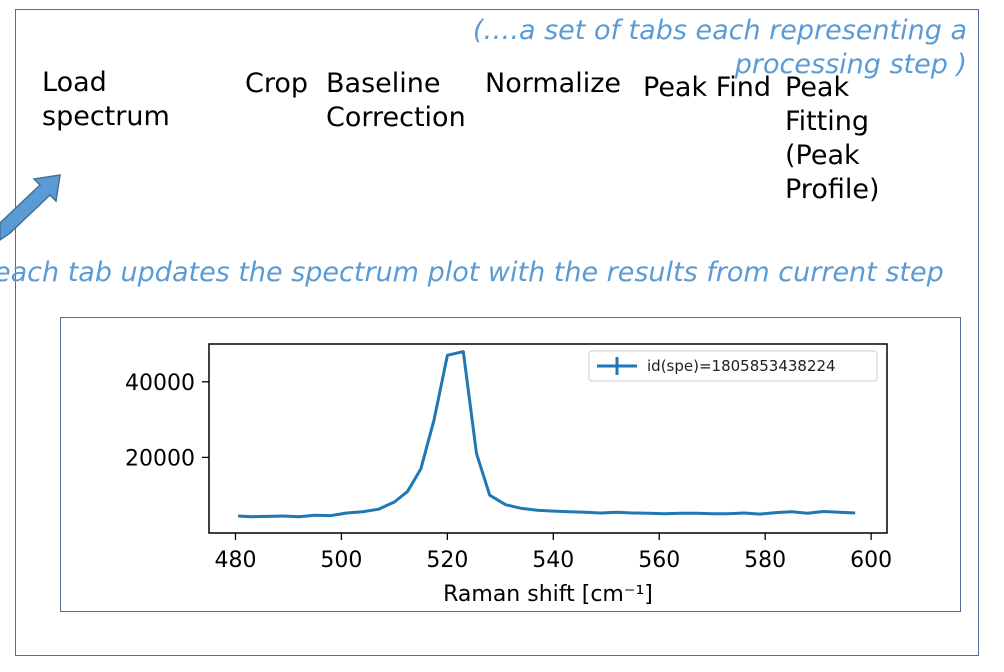 Image resolution: width=1004 pixels, height=672 pixels. What do you see at coordinates (548, 594) in the screenshot?
I see `x-axis-label: Raman shift [cm⁻¹]` at bounding box center [548, 594].